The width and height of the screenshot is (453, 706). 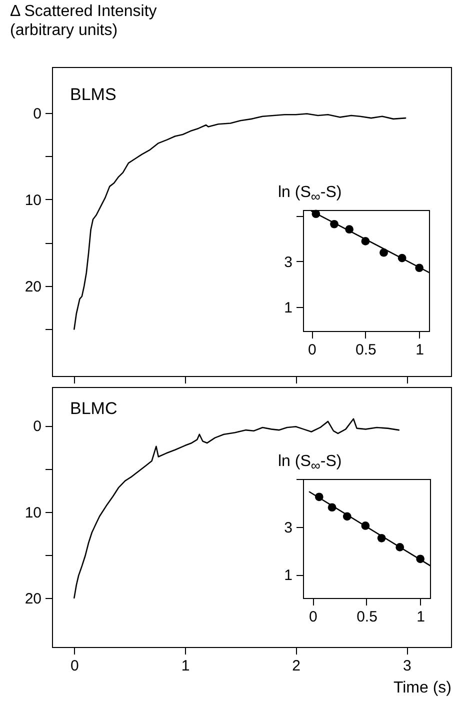 What do you see at coordinates (296, 666) in the screenshot?
I see `x-tick-label: 2` at bounding box center [296, 666].